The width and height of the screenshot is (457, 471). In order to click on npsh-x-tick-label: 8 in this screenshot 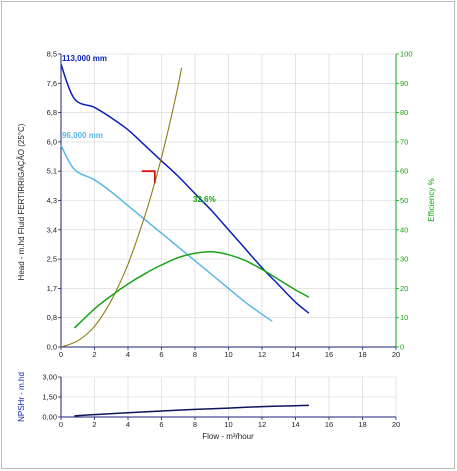, I will do `click(195, 424)`.